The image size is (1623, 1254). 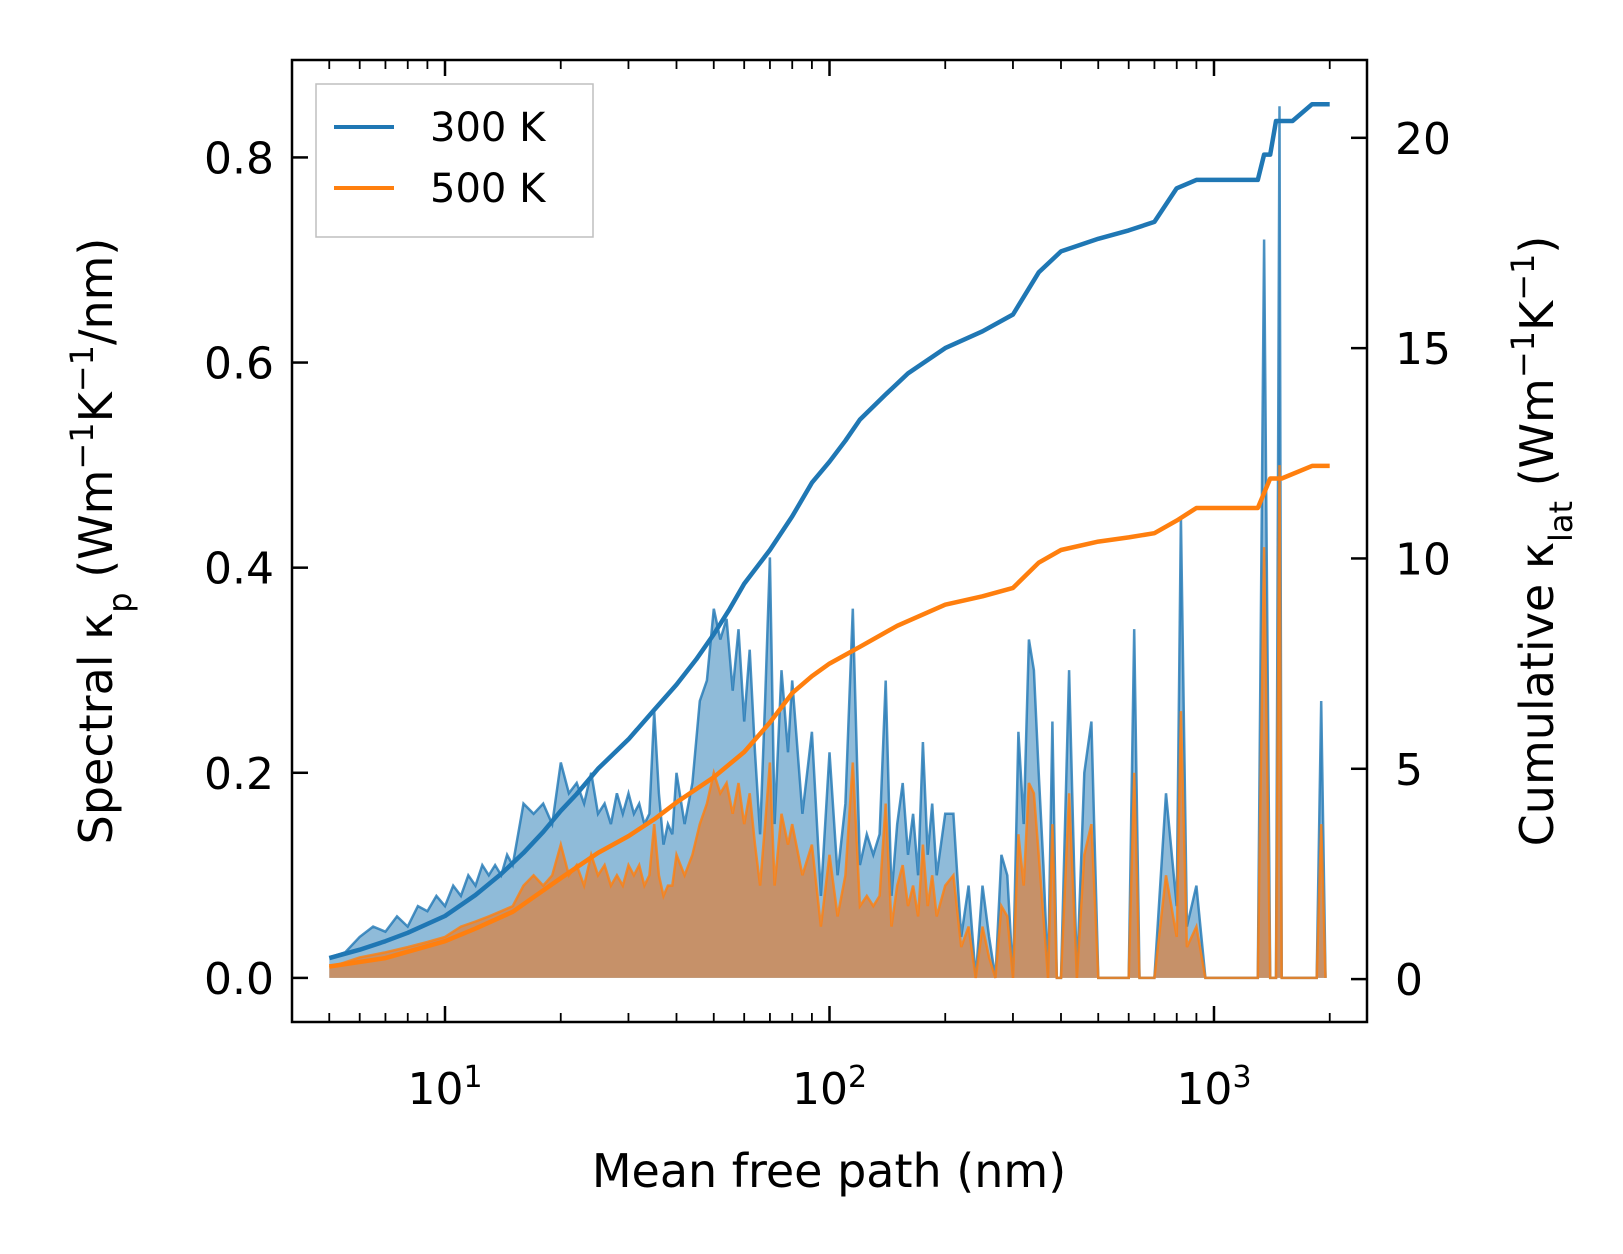 I want to click on y-left-tick-label: 0.6, so click(x=239, y=364).